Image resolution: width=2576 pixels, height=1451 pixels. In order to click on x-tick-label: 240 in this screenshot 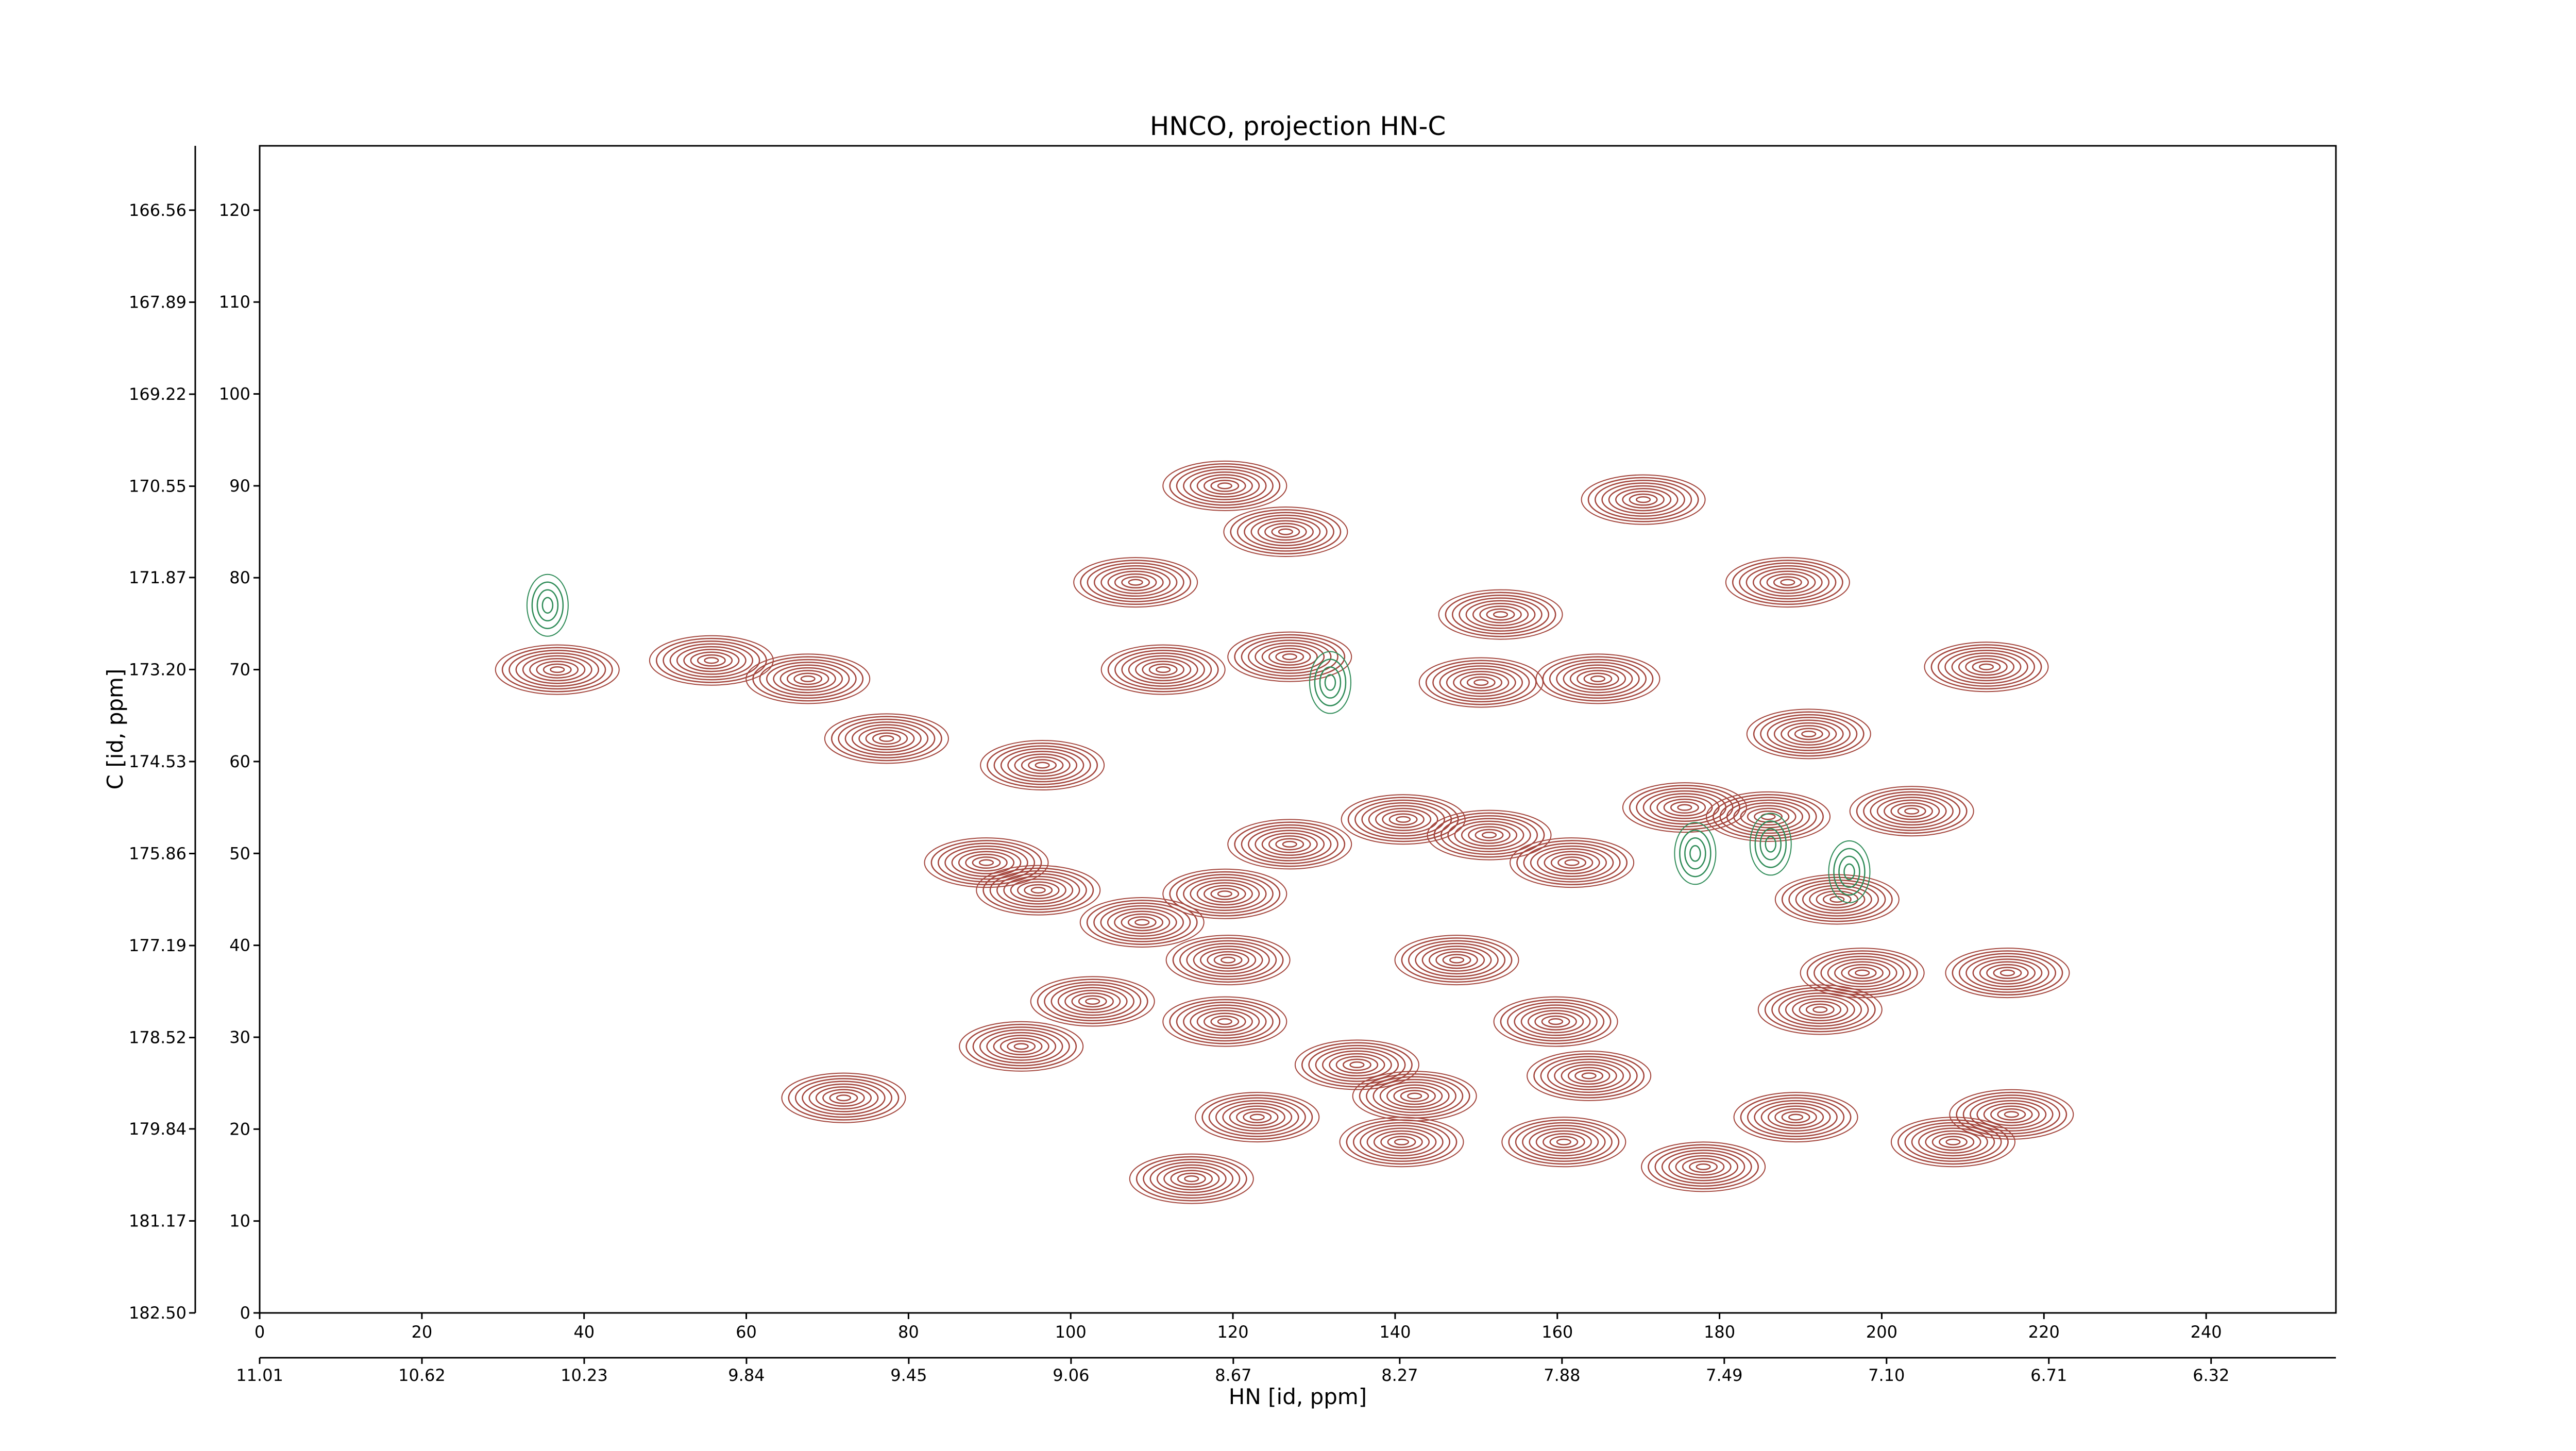, I will do `click(2206, 1332)`.